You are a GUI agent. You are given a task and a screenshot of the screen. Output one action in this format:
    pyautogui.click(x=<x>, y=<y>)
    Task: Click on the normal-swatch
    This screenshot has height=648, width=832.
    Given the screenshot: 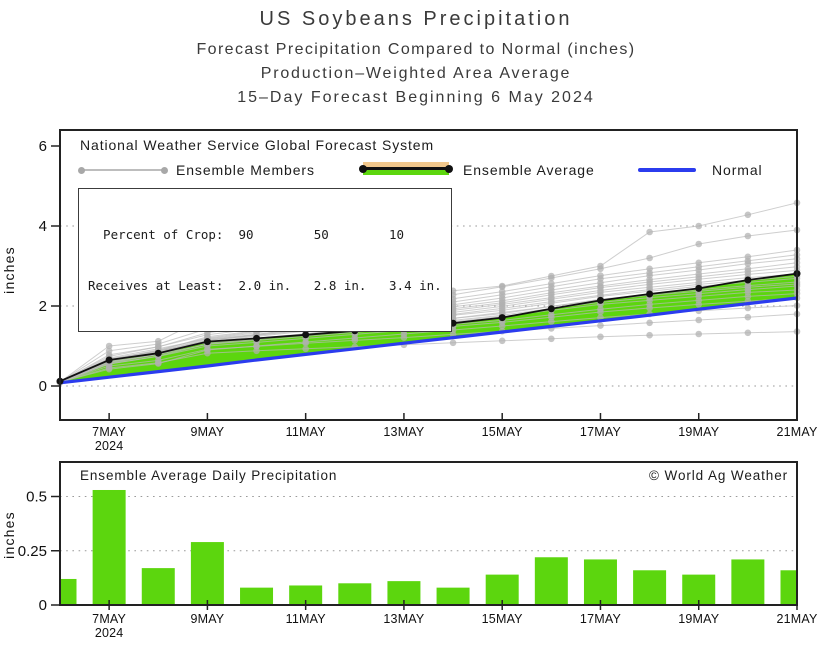 What is the action you would take?
    pyautogui.click(x=667, y=170)
    